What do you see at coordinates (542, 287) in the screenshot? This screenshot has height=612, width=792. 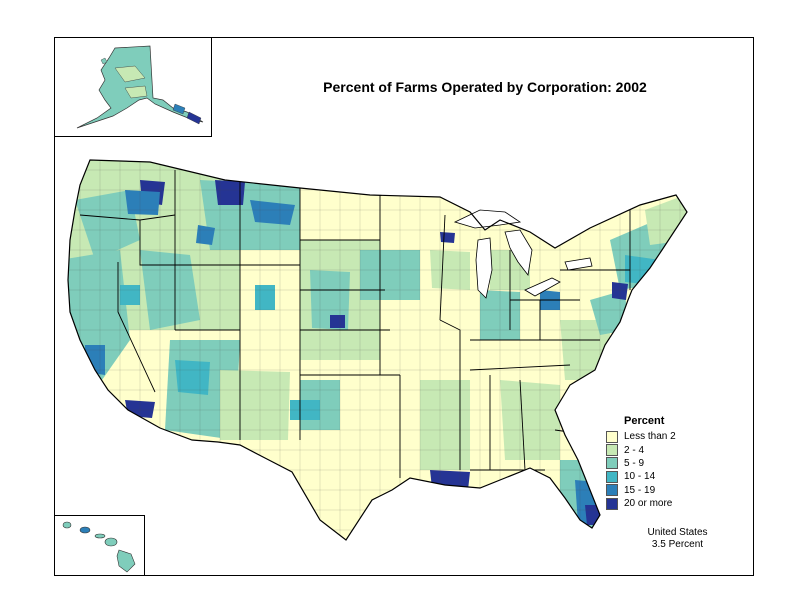 I see `lake-erie` at bounding box center [542, 287].